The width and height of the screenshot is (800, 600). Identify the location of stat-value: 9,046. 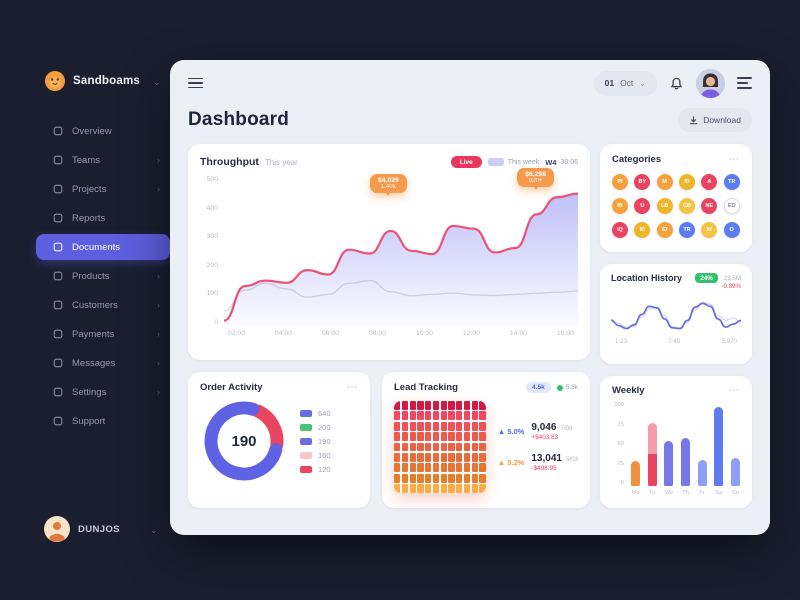
(544, 427).